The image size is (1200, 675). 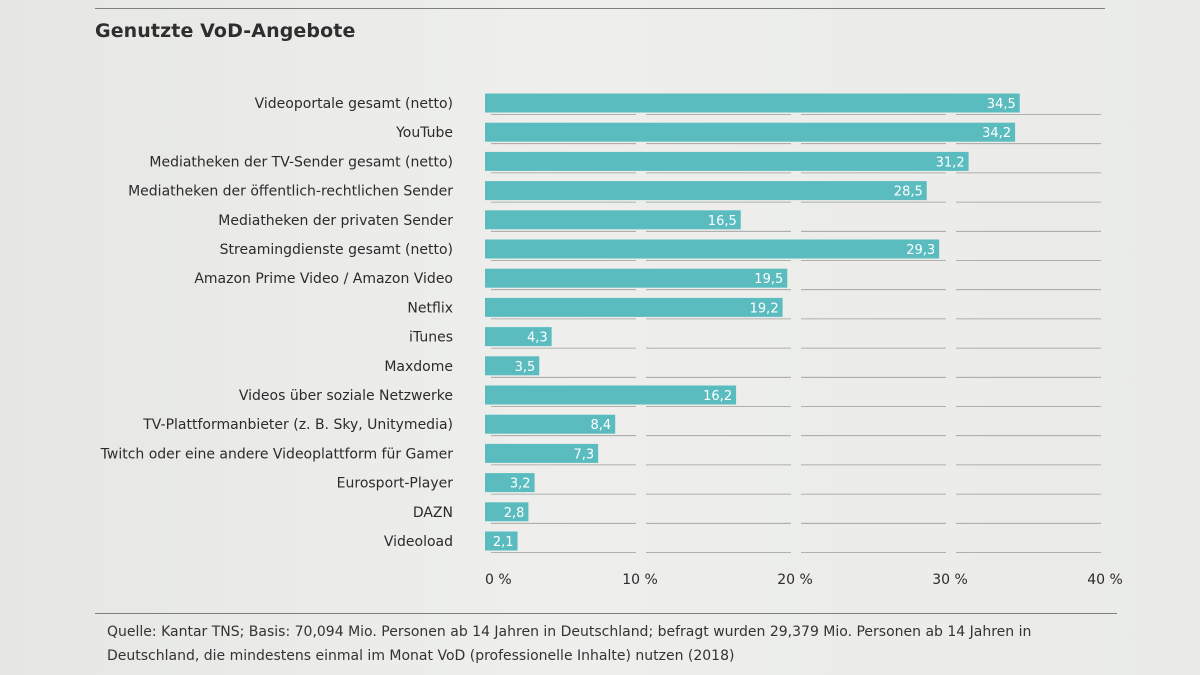 What do you see at coordinates (600, 8) in the screenshot?
I see `top-rule` at bounding box center [600, 8].